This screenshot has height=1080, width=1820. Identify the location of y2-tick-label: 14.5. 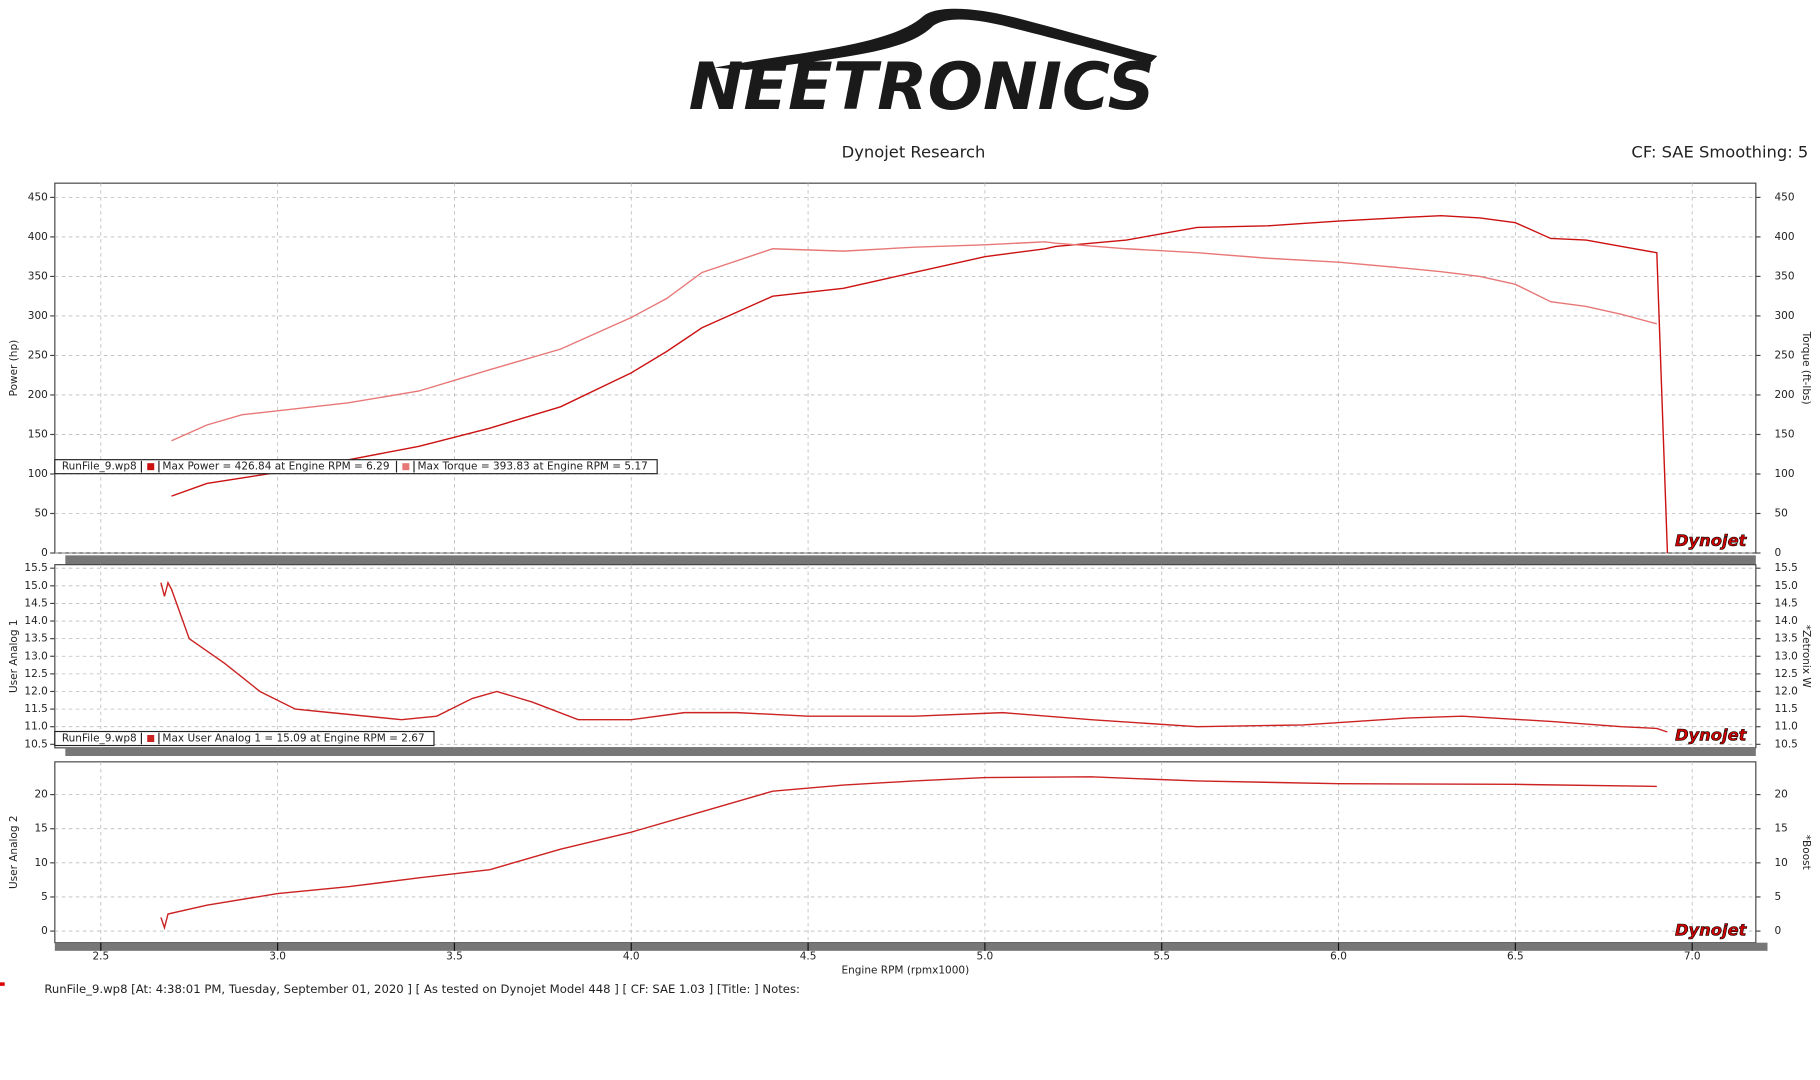
(1786, 603).